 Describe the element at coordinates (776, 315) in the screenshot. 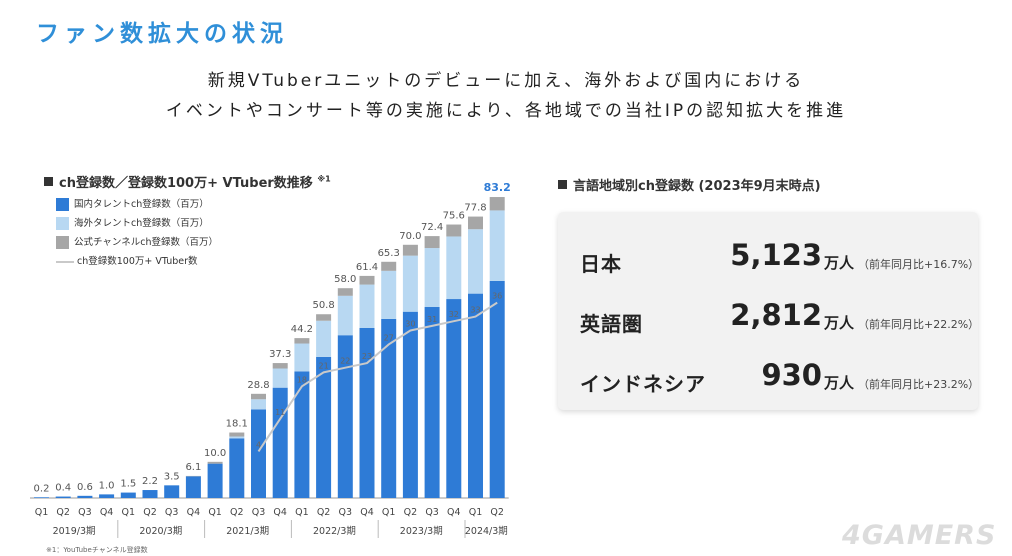

I see `stat-value: 2,812` at that location.